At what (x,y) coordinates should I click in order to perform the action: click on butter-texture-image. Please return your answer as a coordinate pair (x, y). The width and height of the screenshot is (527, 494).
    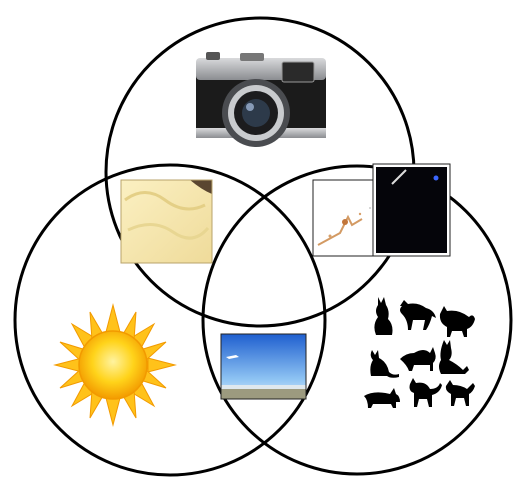
    Looking at the image, I should click on (166, 221).